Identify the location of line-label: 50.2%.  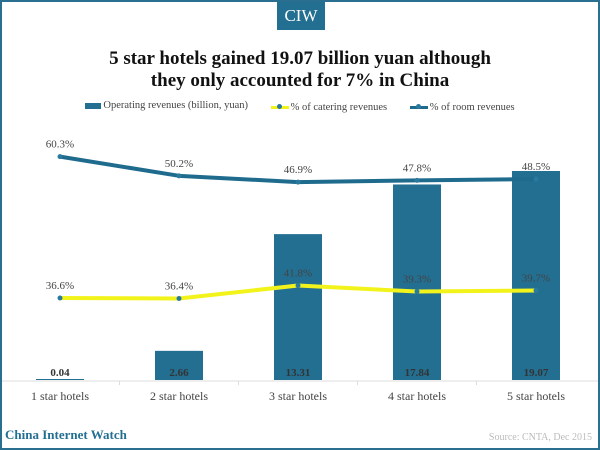
(179, 164).